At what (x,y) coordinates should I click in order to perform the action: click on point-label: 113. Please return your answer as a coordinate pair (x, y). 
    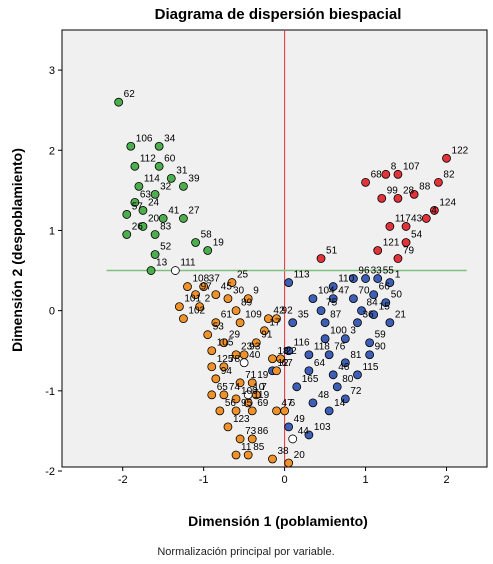
    Looking at the image, I should click on (302, 275).